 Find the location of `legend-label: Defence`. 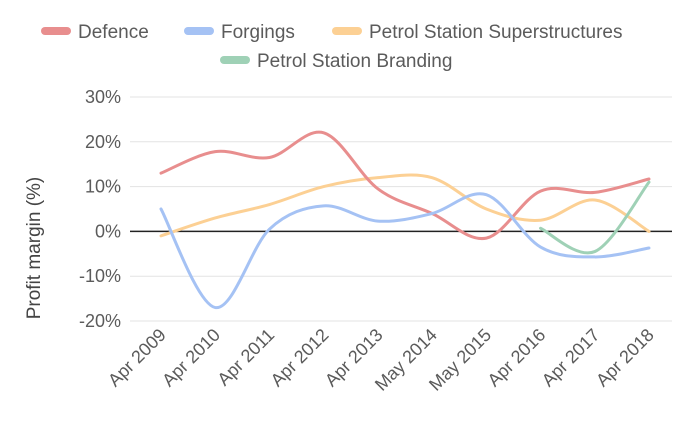

legend-label: Defence is located at coordinates (113, 32).